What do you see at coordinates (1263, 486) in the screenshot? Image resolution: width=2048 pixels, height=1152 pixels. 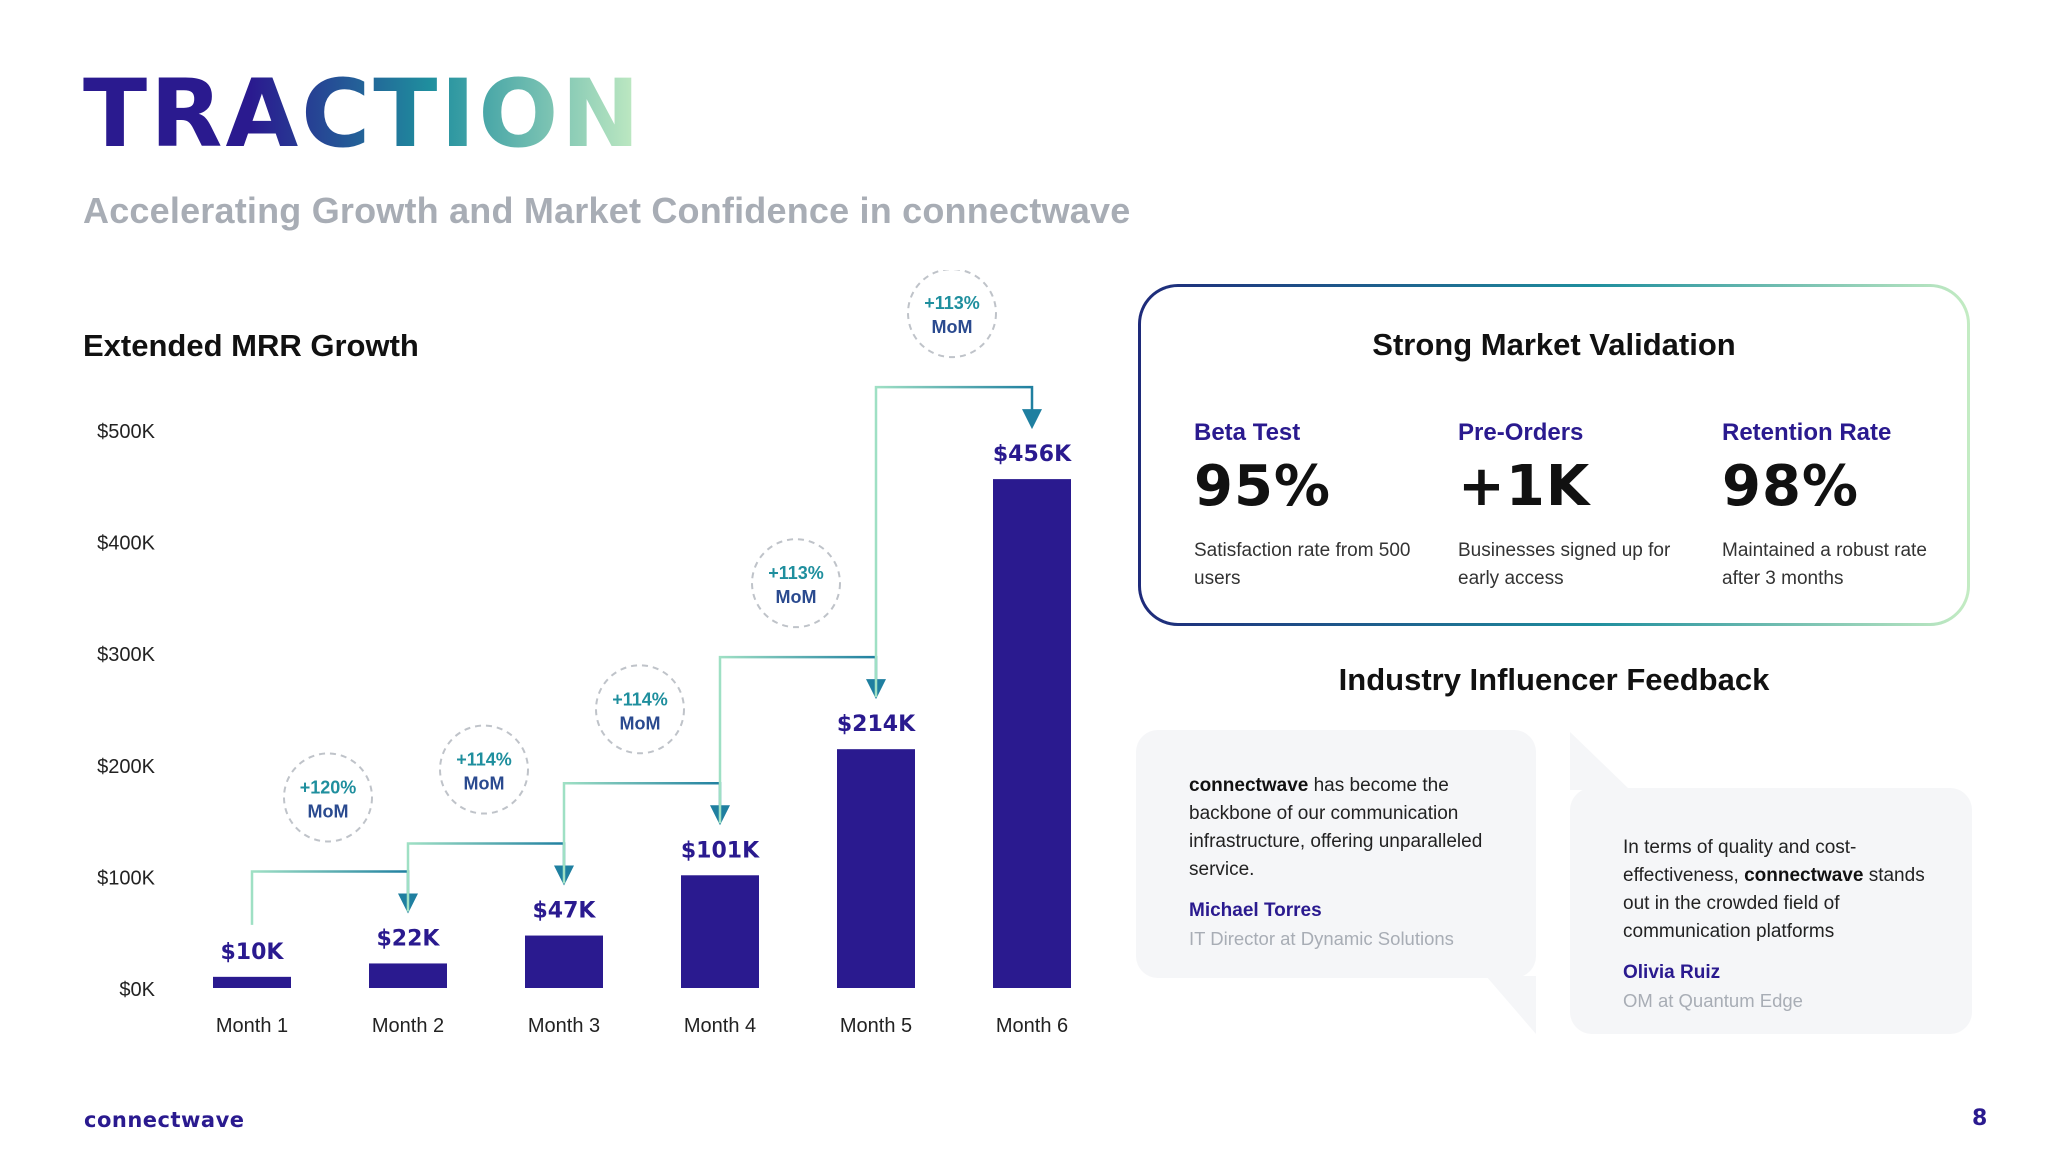 I see `metric-value: 95%` at bounding box center [1263, 486].